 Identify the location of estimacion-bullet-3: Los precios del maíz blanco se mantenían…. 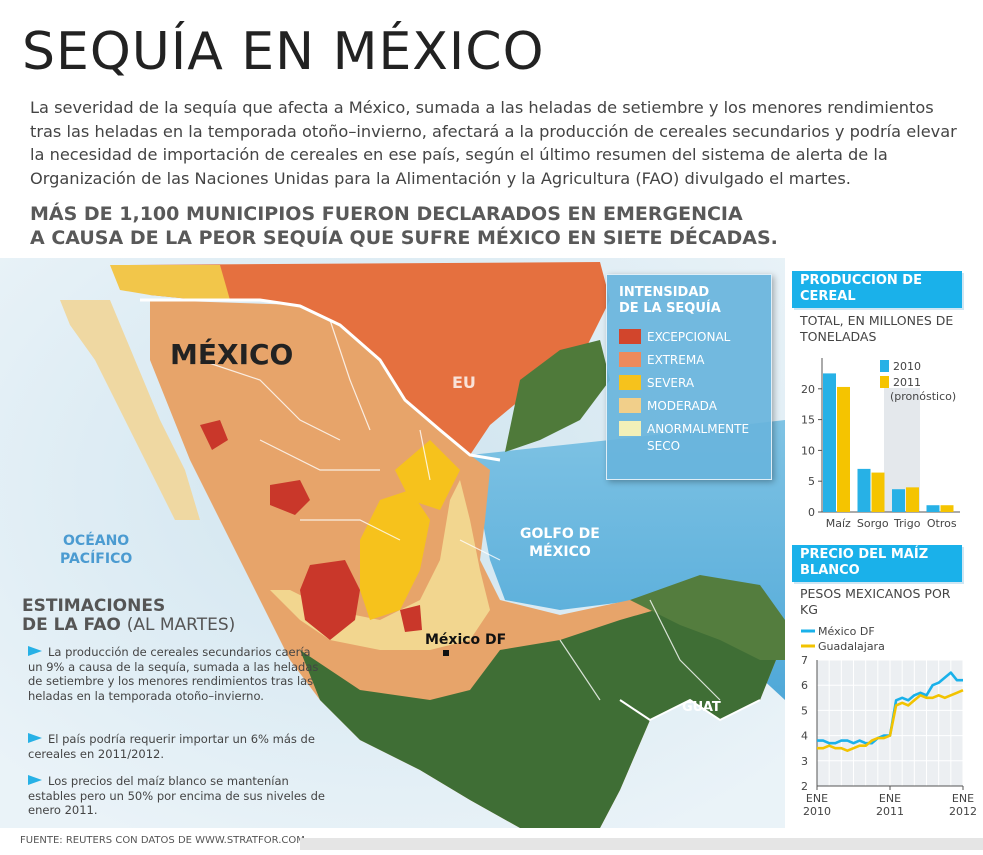
(178, 796).